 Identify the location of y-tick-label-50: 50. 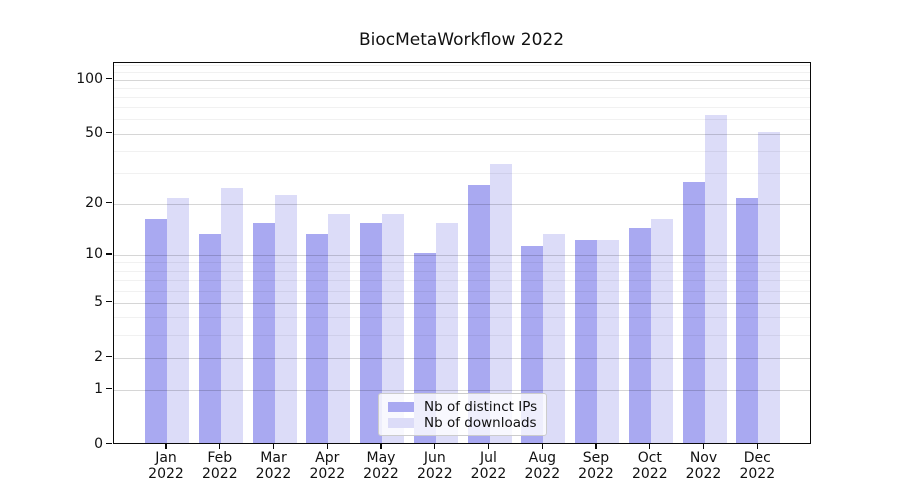
(94, 132).